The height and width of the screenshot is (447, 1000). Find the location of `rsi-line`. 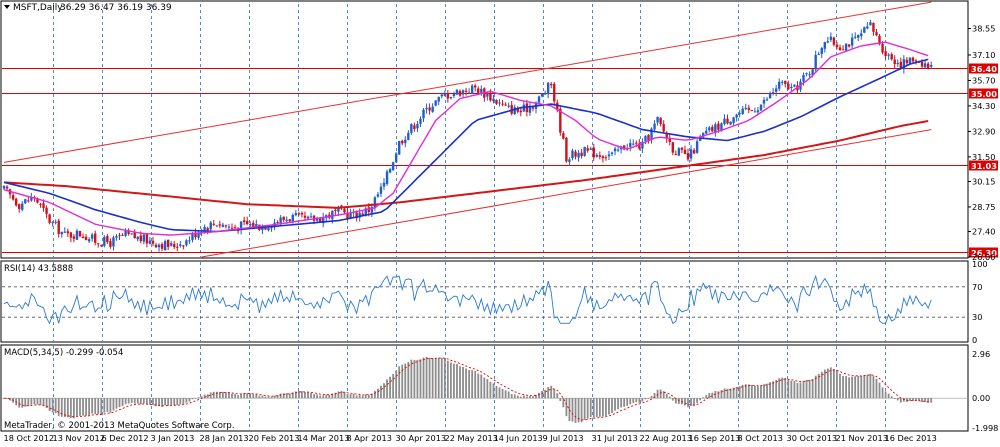

rsi-line is located at coordinates (467, 299).